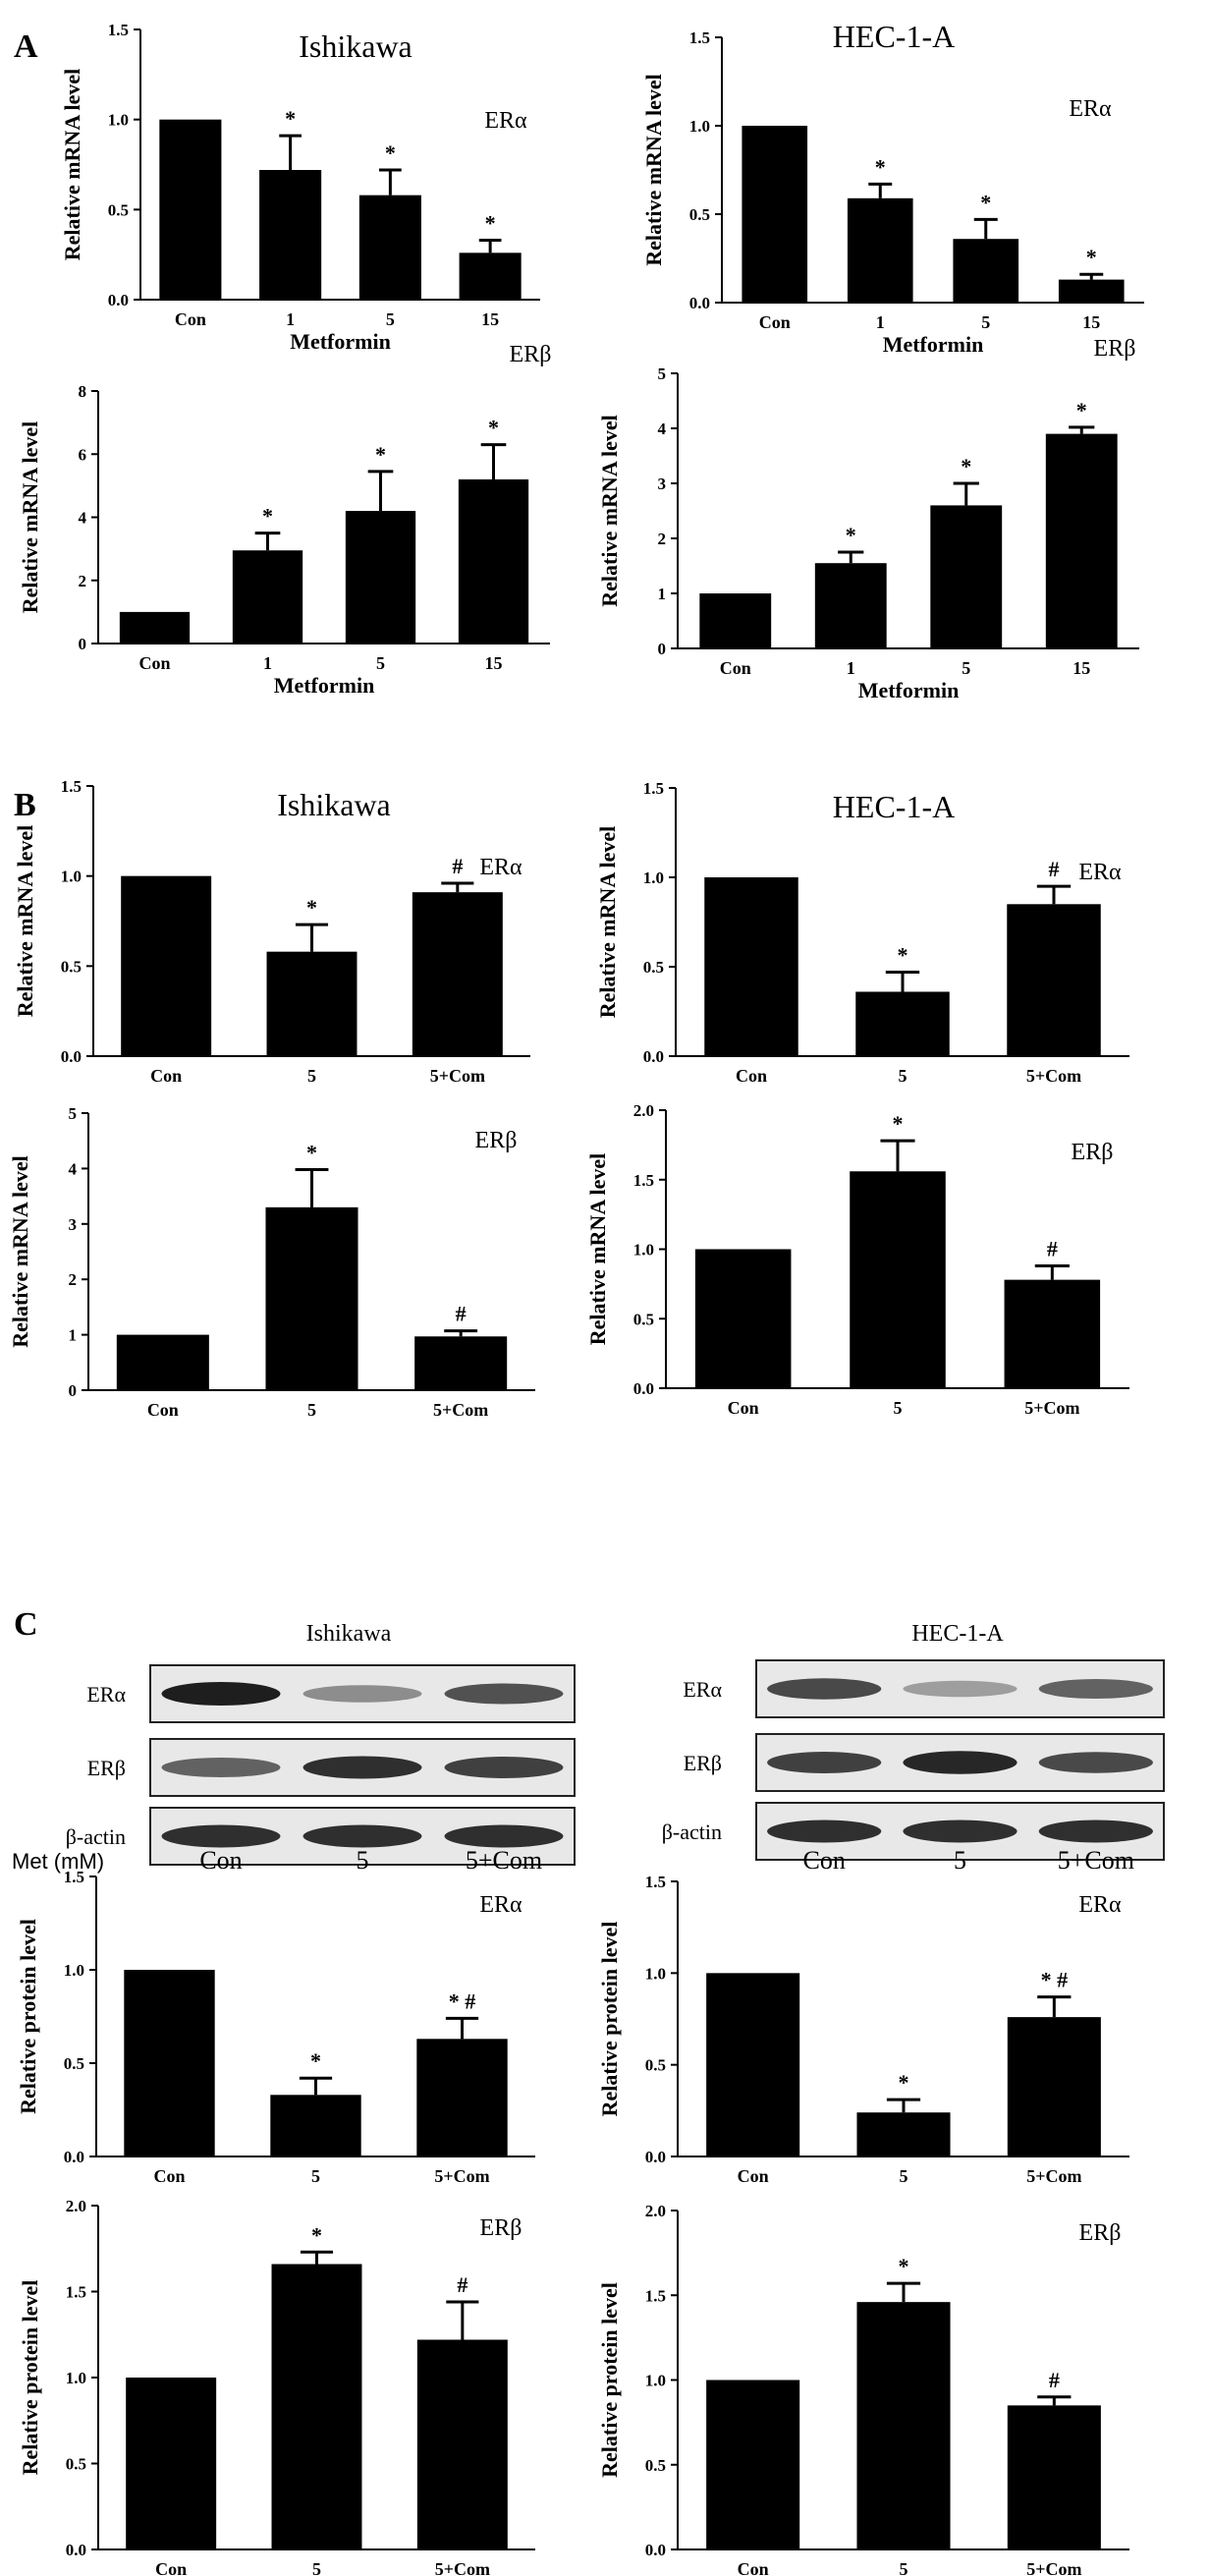 Image resolution: width=1210 pixels, height=2576 pixels. Describe the element at coordinates (699, 126) in the screenshot. I see `y-tick-label: 1.0` at that location.